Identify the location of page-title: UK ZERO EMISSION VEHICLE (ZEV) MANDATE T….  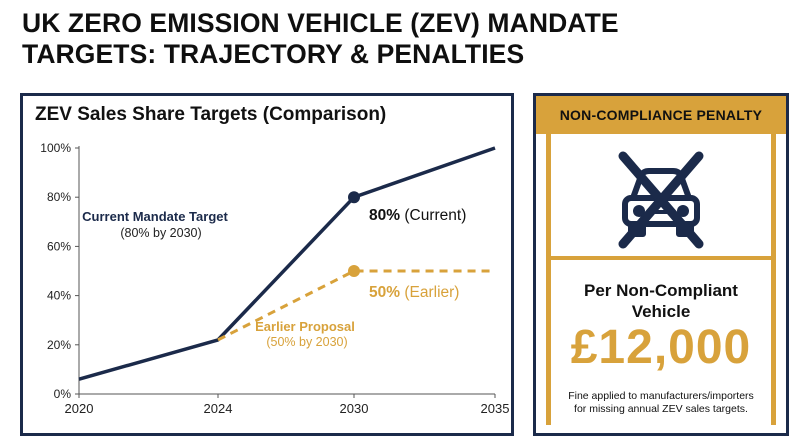
(402, 39).